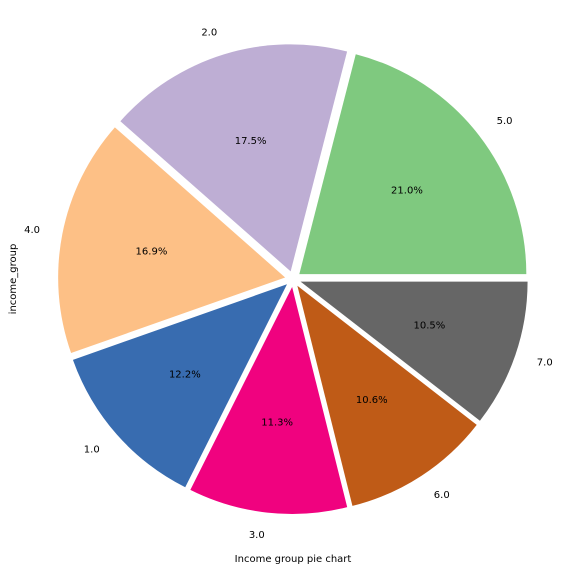 The width and height of the screenshot is (572, 572). I want to click on slice-label: 1.0, so click(92, 449).